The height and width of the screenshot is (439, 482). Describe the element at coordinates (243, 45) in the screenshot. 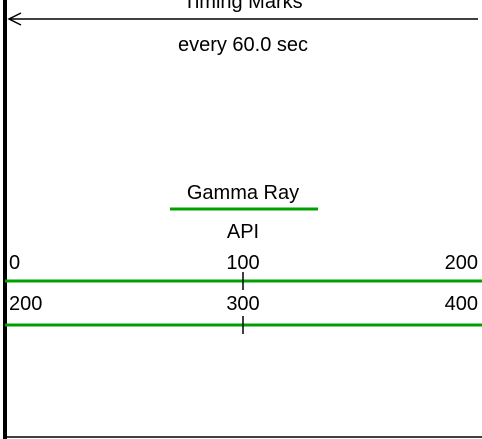

I see `timing-interval: every 60.0 sec` at that location.